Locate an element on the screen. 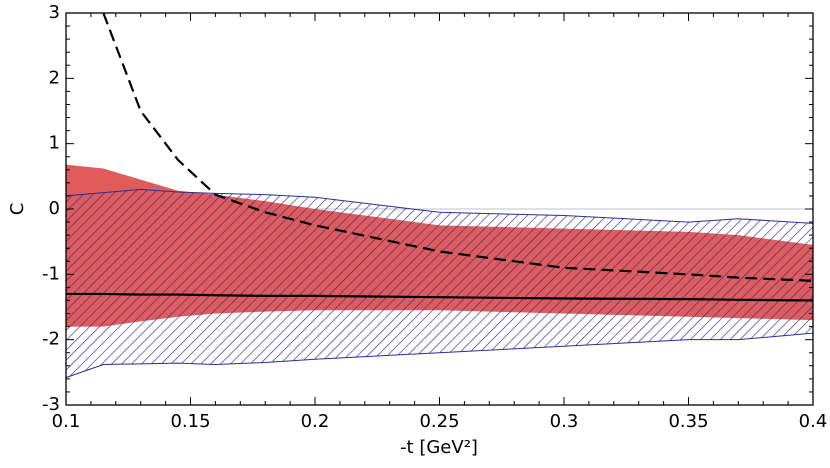 This screenshot has height=468, width=830. x-axis-label: -t [GeV²] is located at coordinates (439, 447).